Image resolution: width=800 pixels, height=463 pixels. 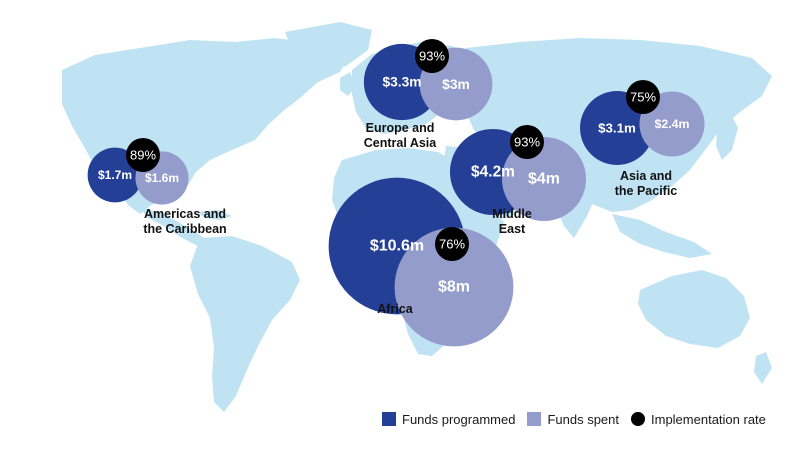 I want to click on region-name-label: Africa, so click(x=395, y=309).